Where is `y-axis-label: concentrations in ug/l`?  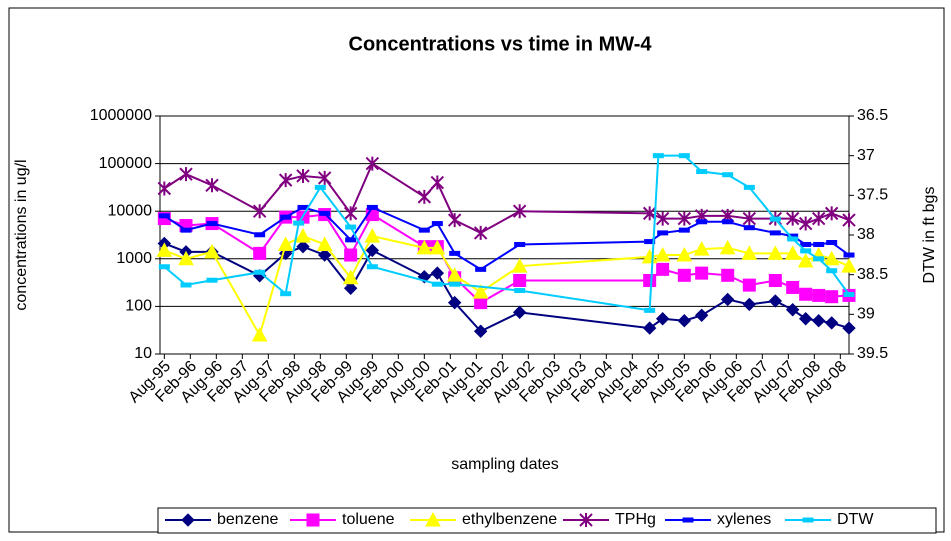 y-axis-label: concentrations in ug/l is located at coordinates (21, 234).